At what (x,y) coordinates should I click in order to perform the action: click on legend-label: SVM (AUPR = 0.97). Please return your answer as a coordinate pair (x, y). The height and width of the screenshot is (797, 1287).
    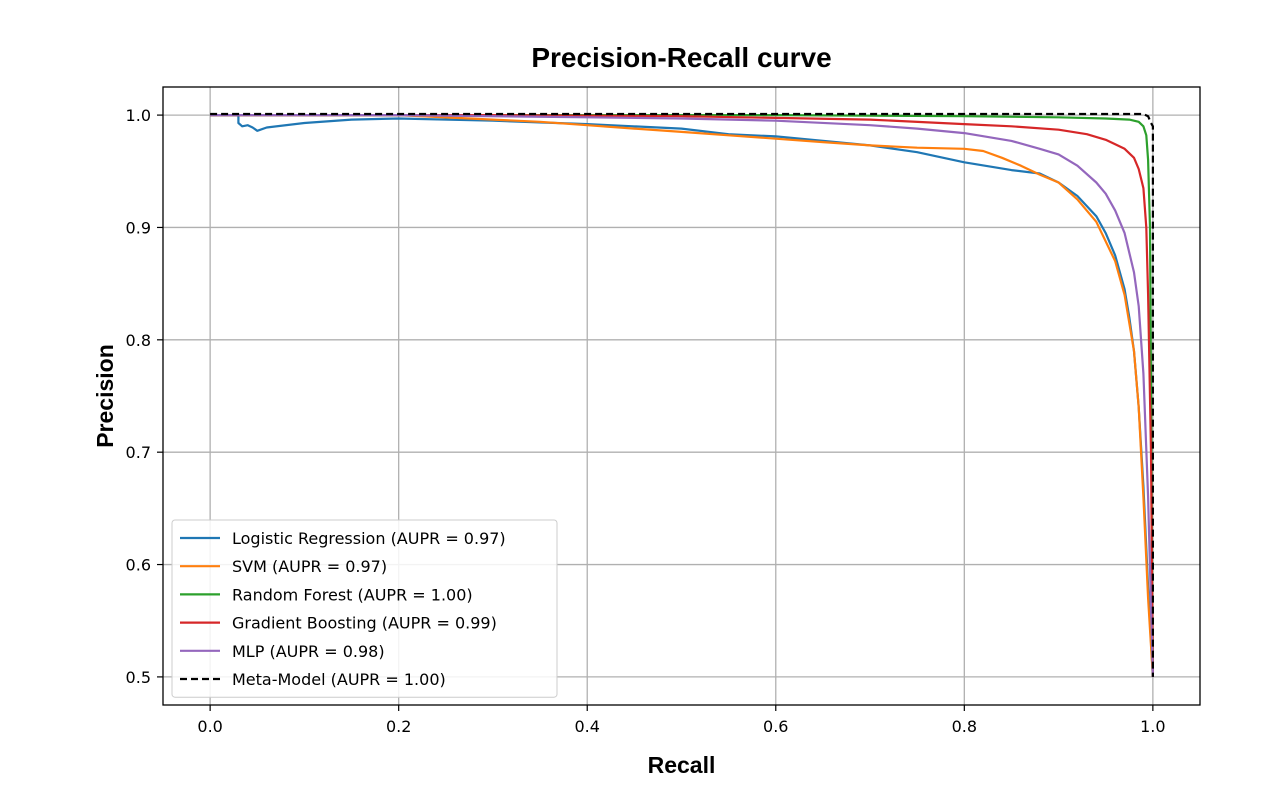
    Looking at the image, I should click on (309, 566).